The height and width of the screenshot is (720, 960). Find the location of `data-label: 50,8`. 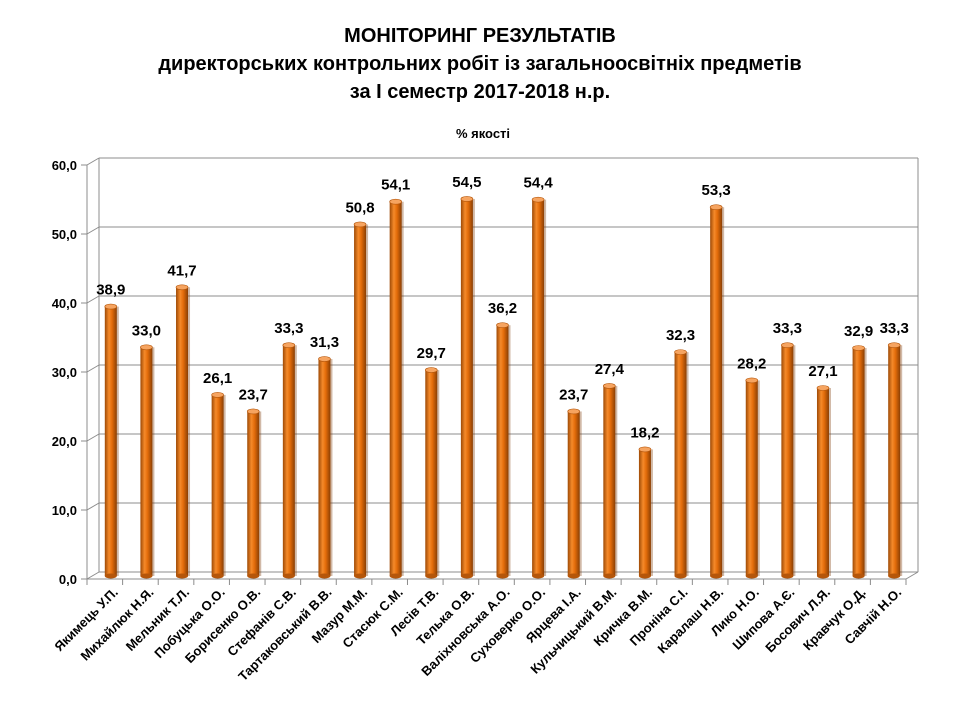

data-label: 50,8 is located at coordinates (359, 207).